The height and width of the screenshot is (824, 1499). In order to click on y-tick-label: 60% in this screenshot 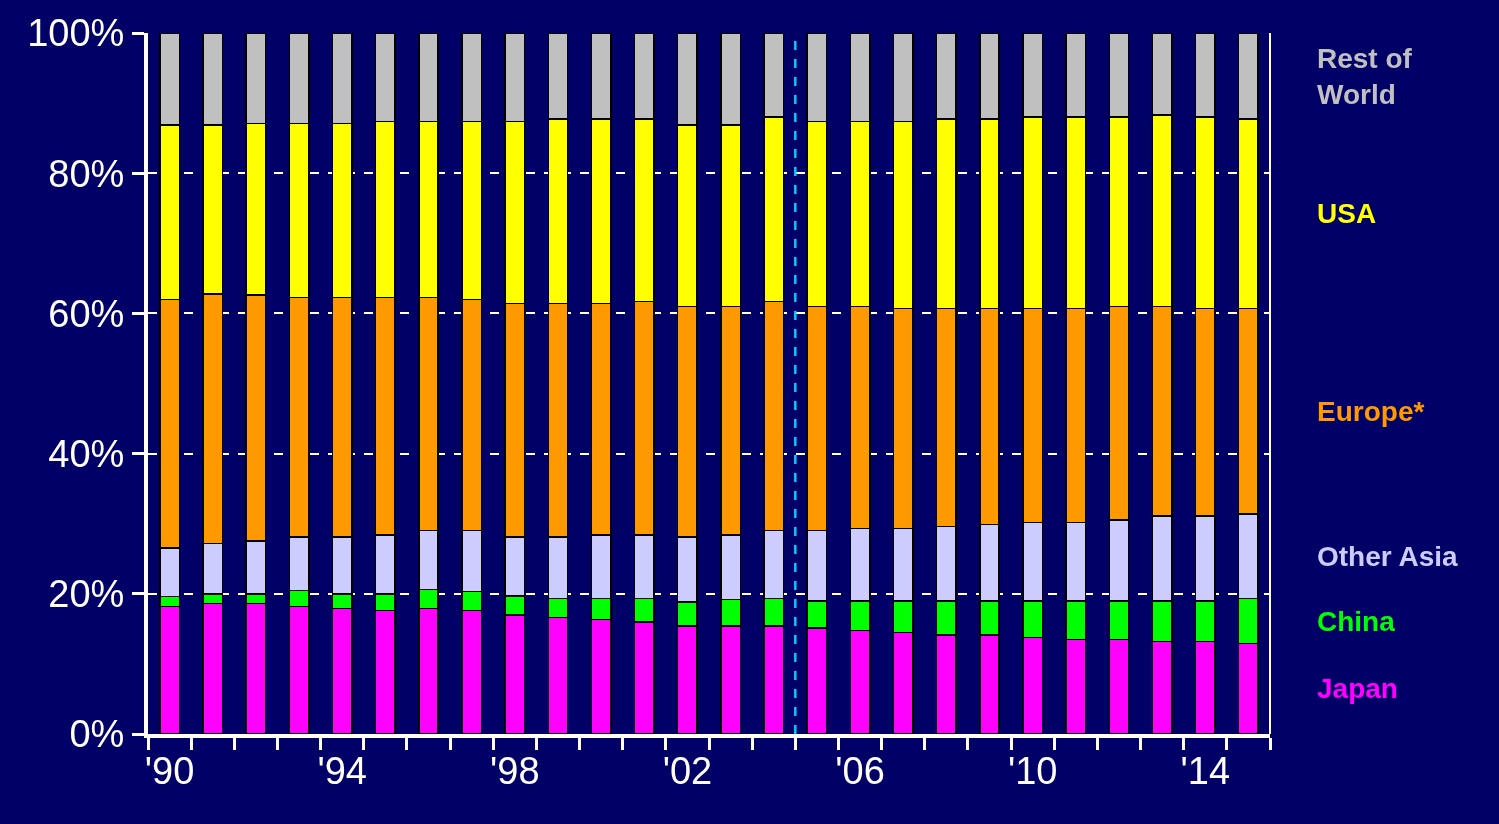, I will do `click(86, 313)`.